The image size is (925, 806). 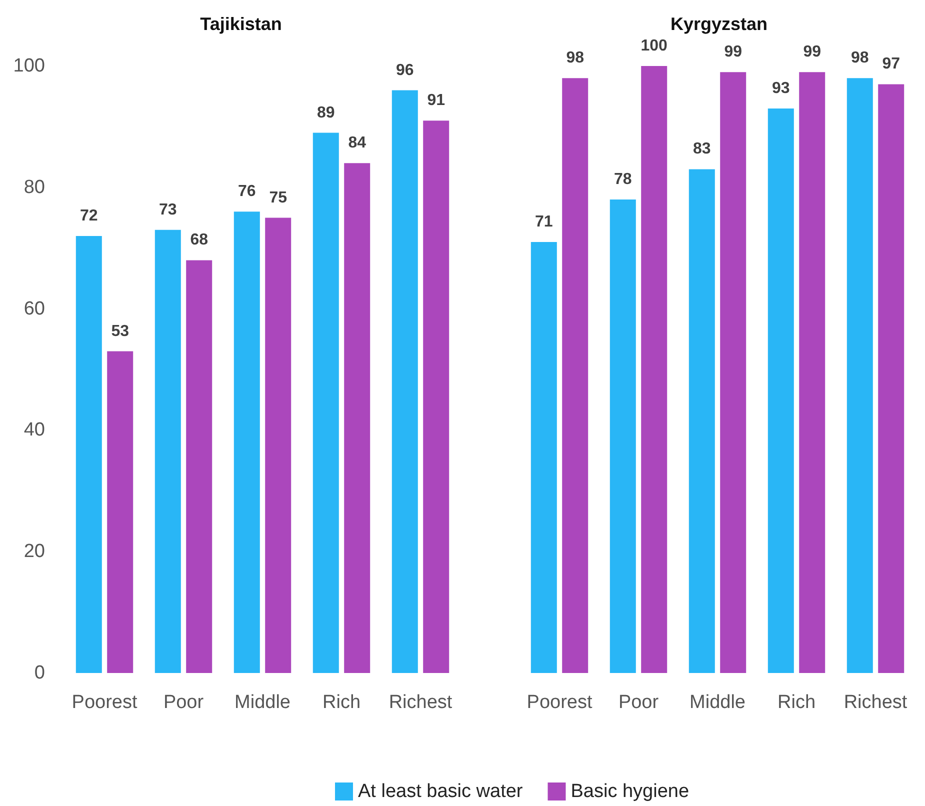 What do you see at coordinates (278, 197) in the screenshot?
I see `data-label: 75` at bounding box center [278, 197].